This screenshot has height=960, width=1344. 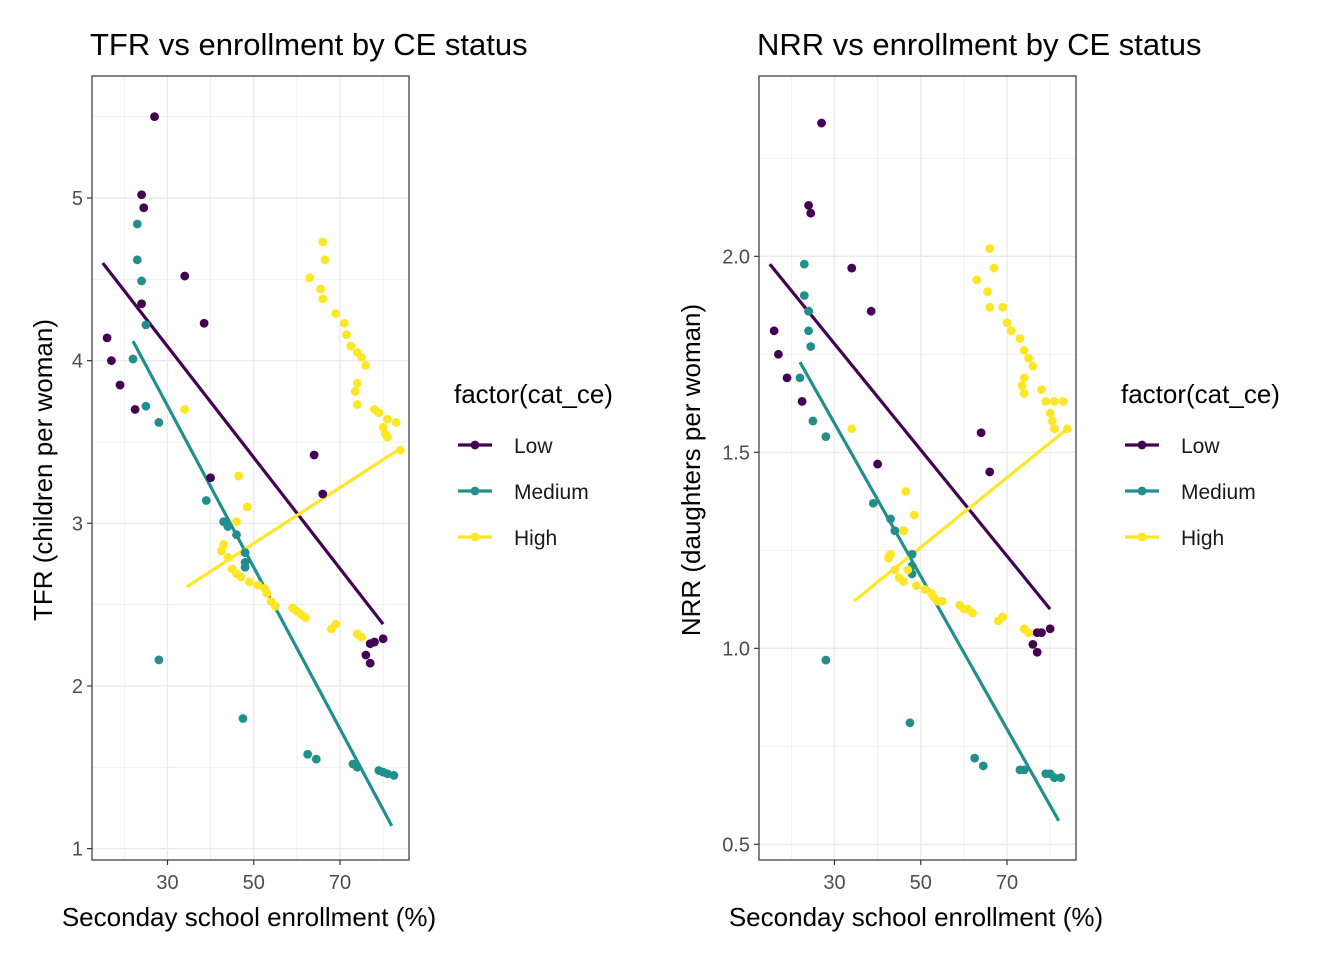 I want to click on nrr-legend: factor(cat_ce) Low Medium High, so click(x=1200, y=464).